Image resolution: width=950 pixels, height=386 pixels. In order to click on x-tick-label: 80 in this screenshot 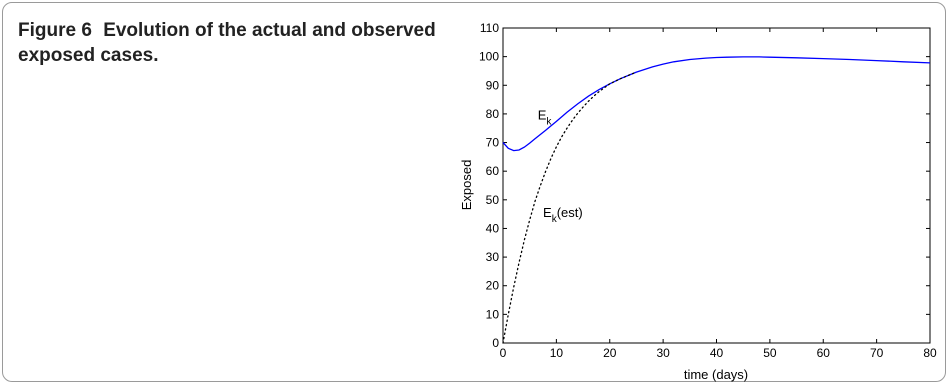, I will do `click(930, 353)`.